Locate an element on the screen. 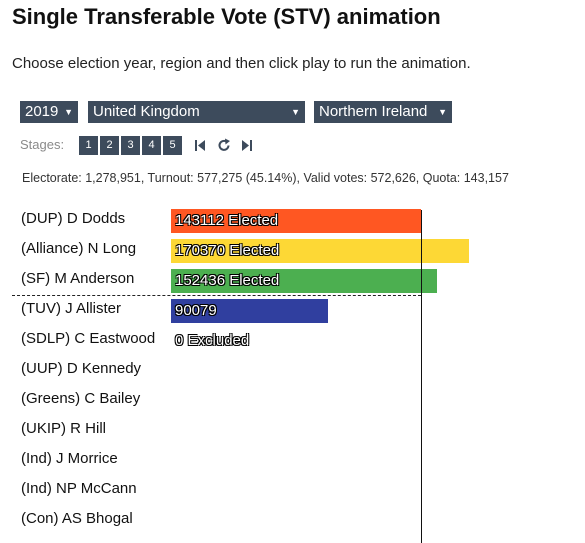 The height and width of the screenshot is (543, 585). vote-label: 170370 Elected is located at coordinates (227, 250).